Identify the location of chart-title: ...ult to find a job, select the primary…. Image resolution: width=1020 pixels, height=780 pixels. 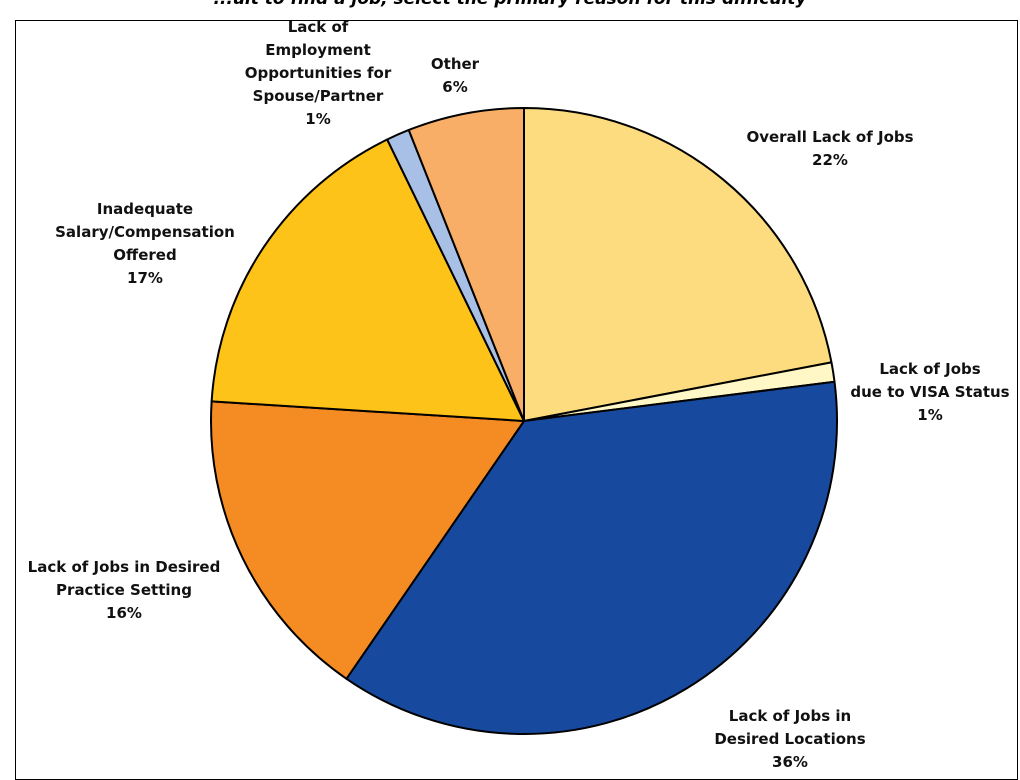
(510, 5).